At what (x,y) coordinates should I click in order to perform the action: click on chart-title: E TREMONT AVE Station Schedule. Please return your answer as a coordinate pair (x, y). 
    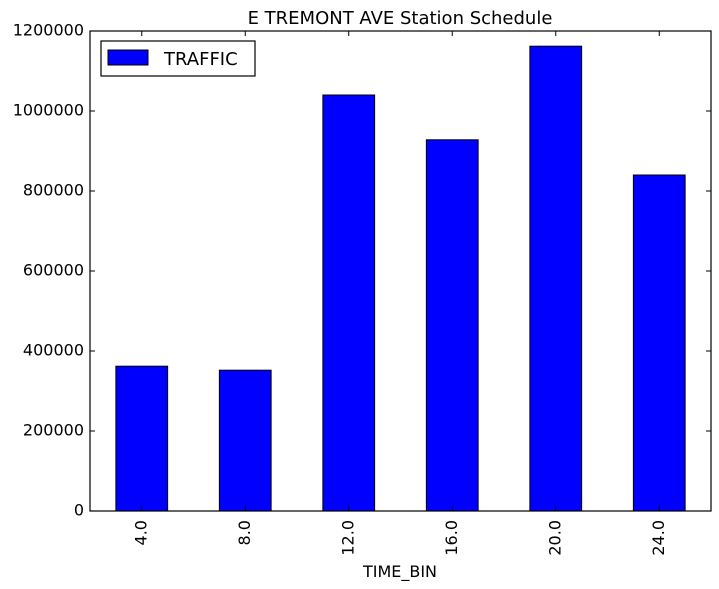
    Looking at the image, I should click on (400, 18).